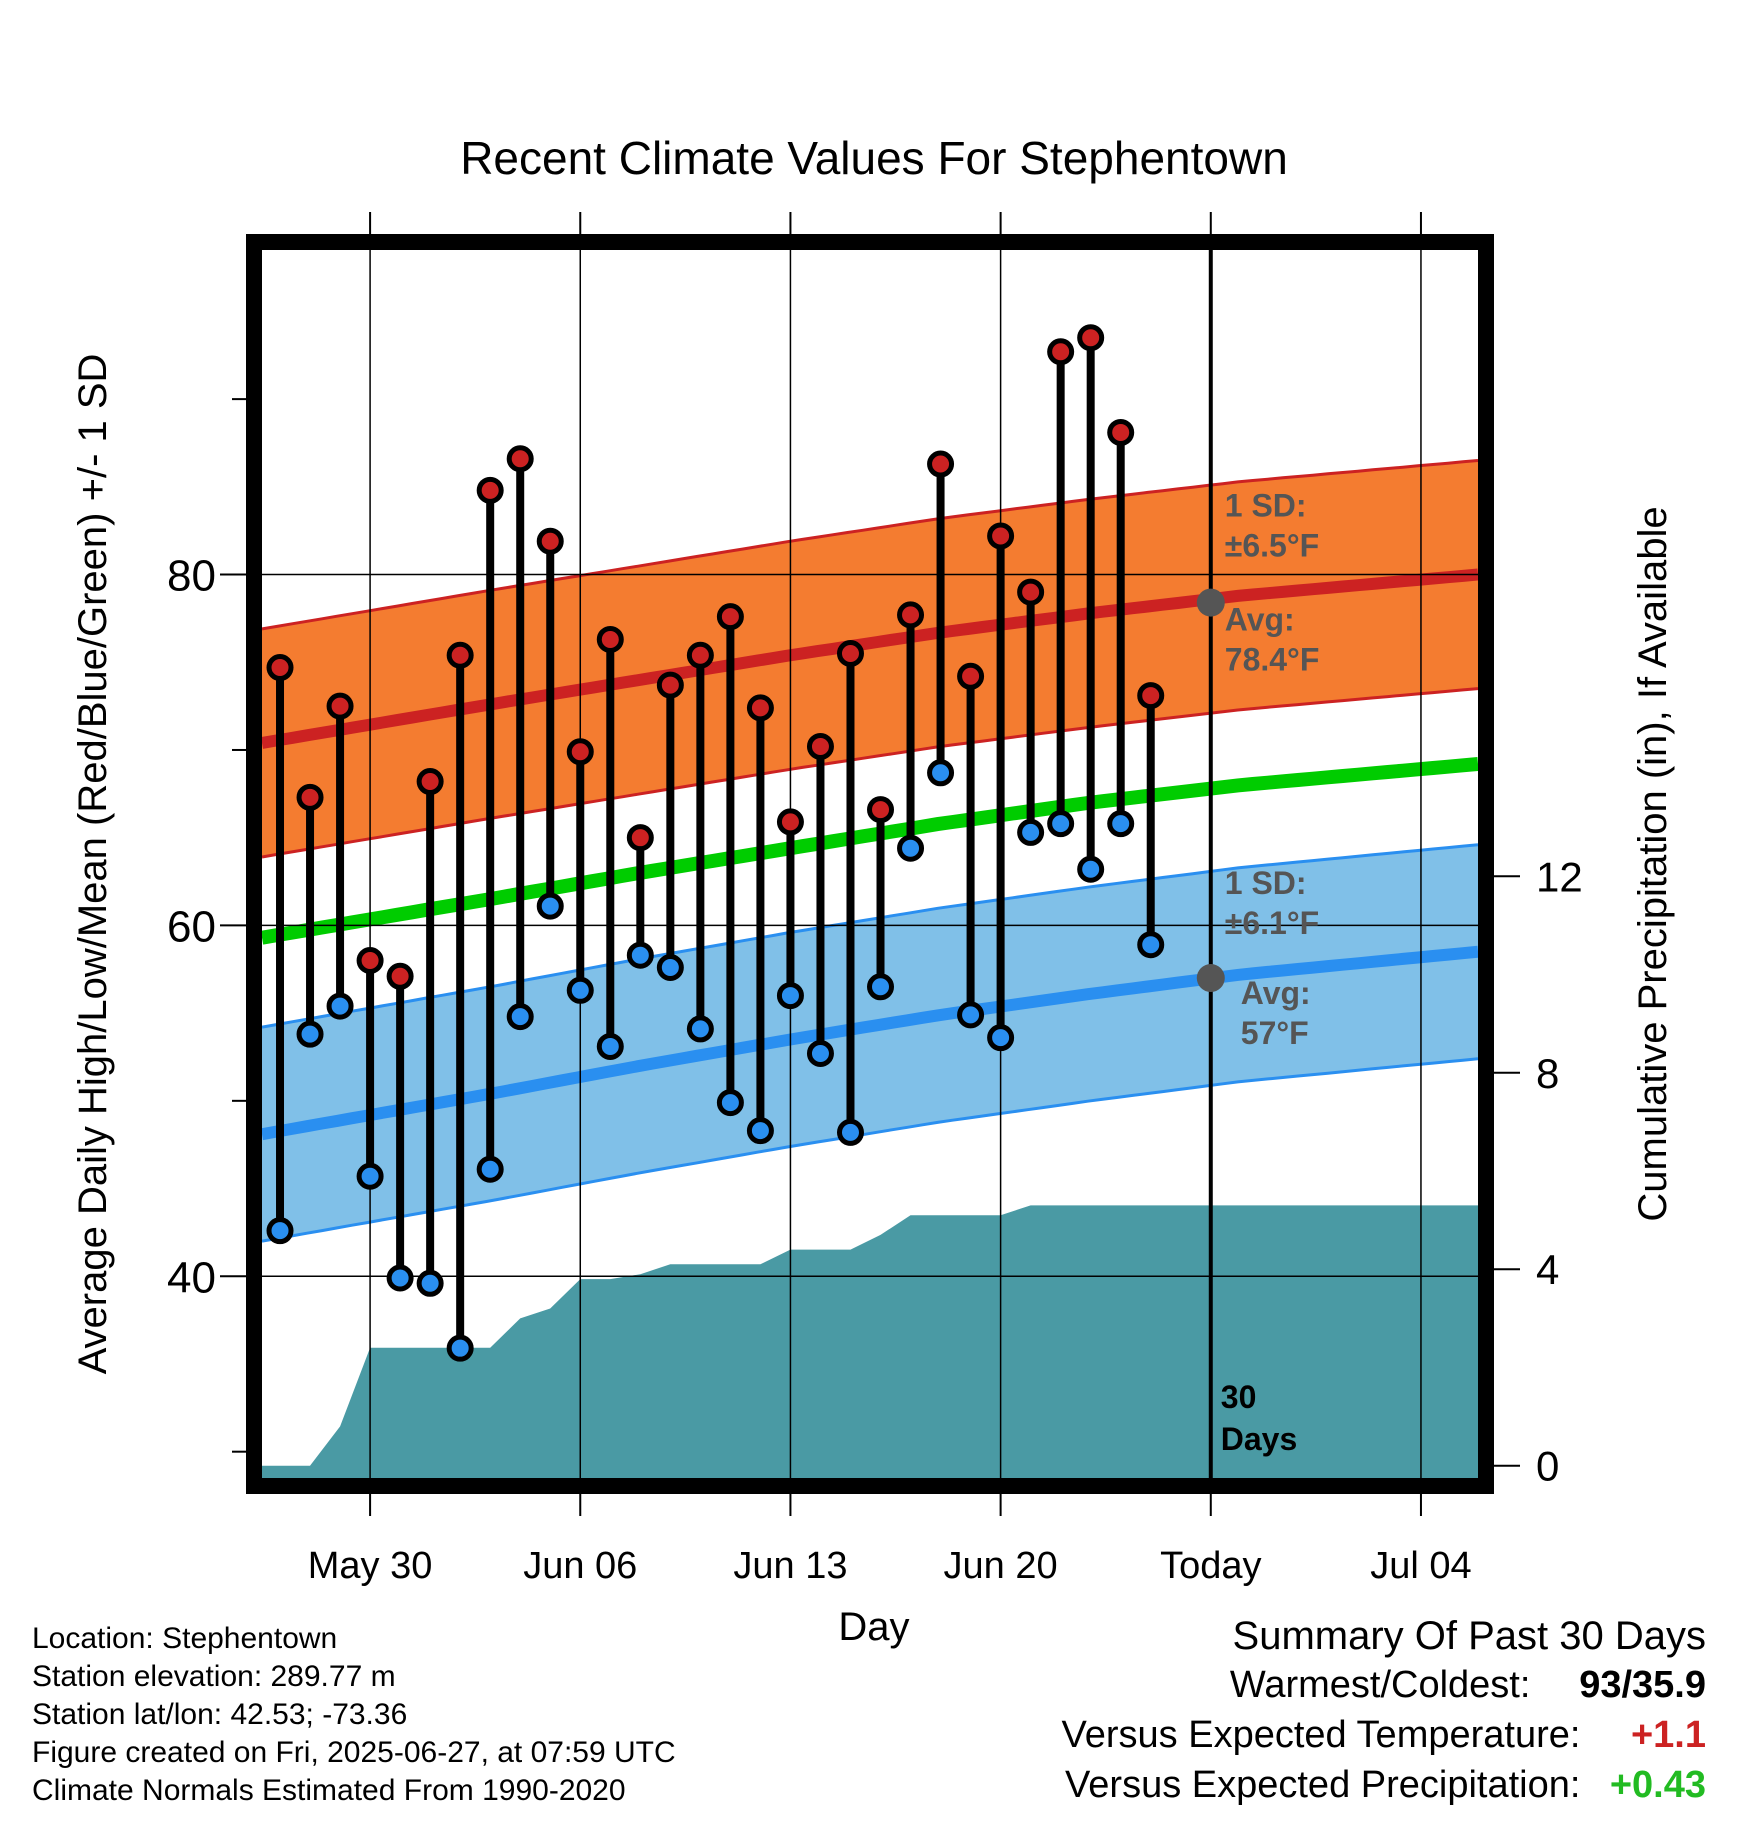  What do you see at coordinates (191, 576) in the screenshot?
I see `y-tick-label: 80` at bounding box center [191, 576].